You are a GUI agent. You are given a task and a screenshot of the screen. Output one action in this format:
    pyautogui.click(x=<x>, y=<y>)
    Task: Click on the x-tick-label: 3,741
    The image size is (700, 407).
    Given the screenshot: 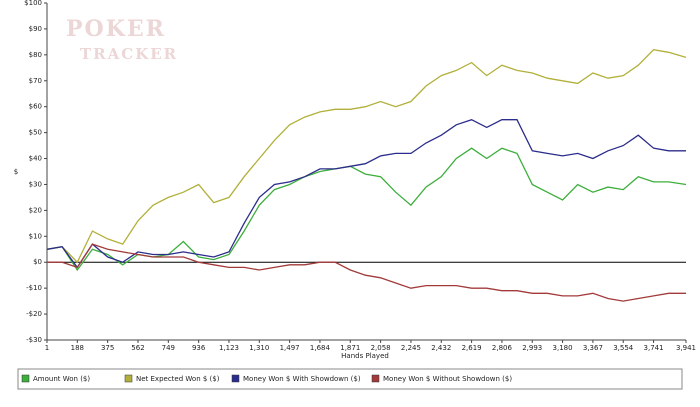 What is the action you would take?
    pyautogui.click(x=654, y=348)
    